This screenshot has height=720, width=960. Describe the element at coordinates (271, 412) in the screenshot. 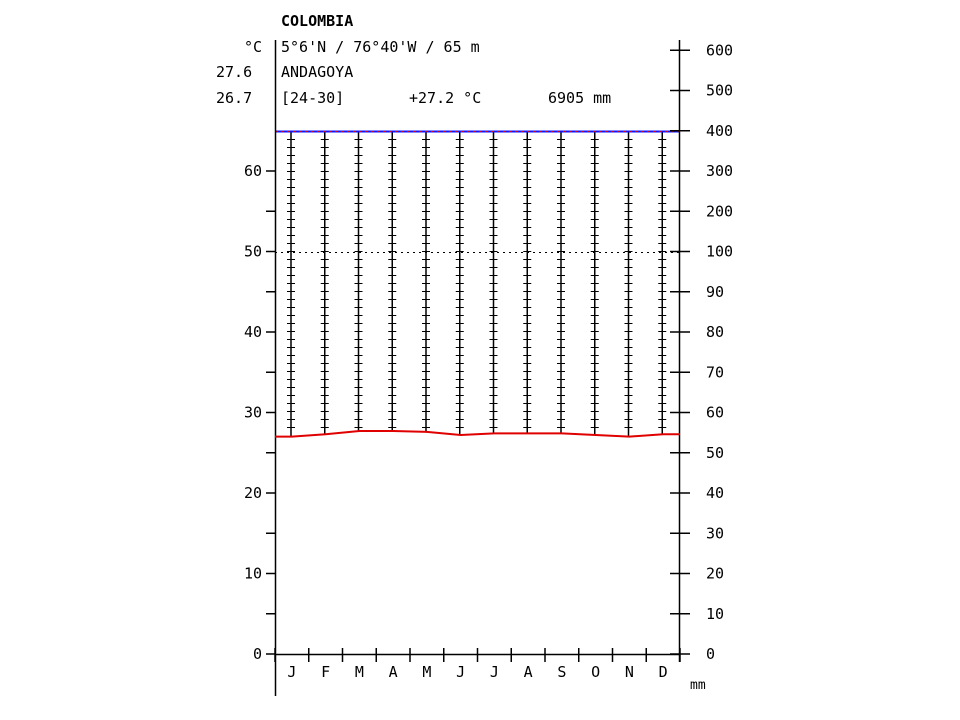

I see `left-axis-ticks` at that location.